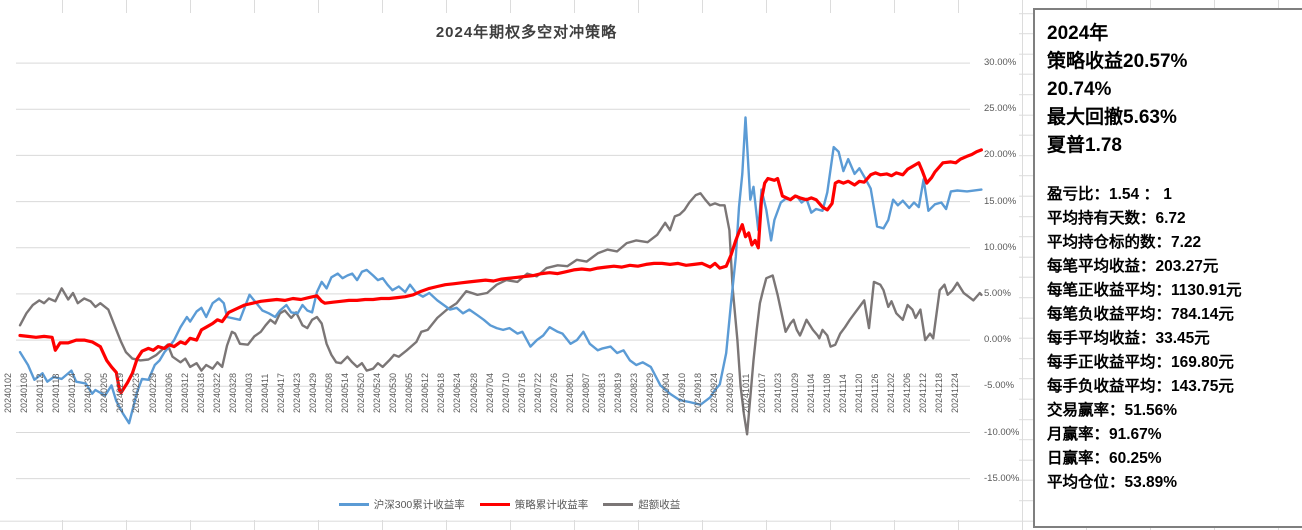  Describe the element at coordinates (40, 393) in the screenshot. I see `x-tick-label: 20240112` at that location.